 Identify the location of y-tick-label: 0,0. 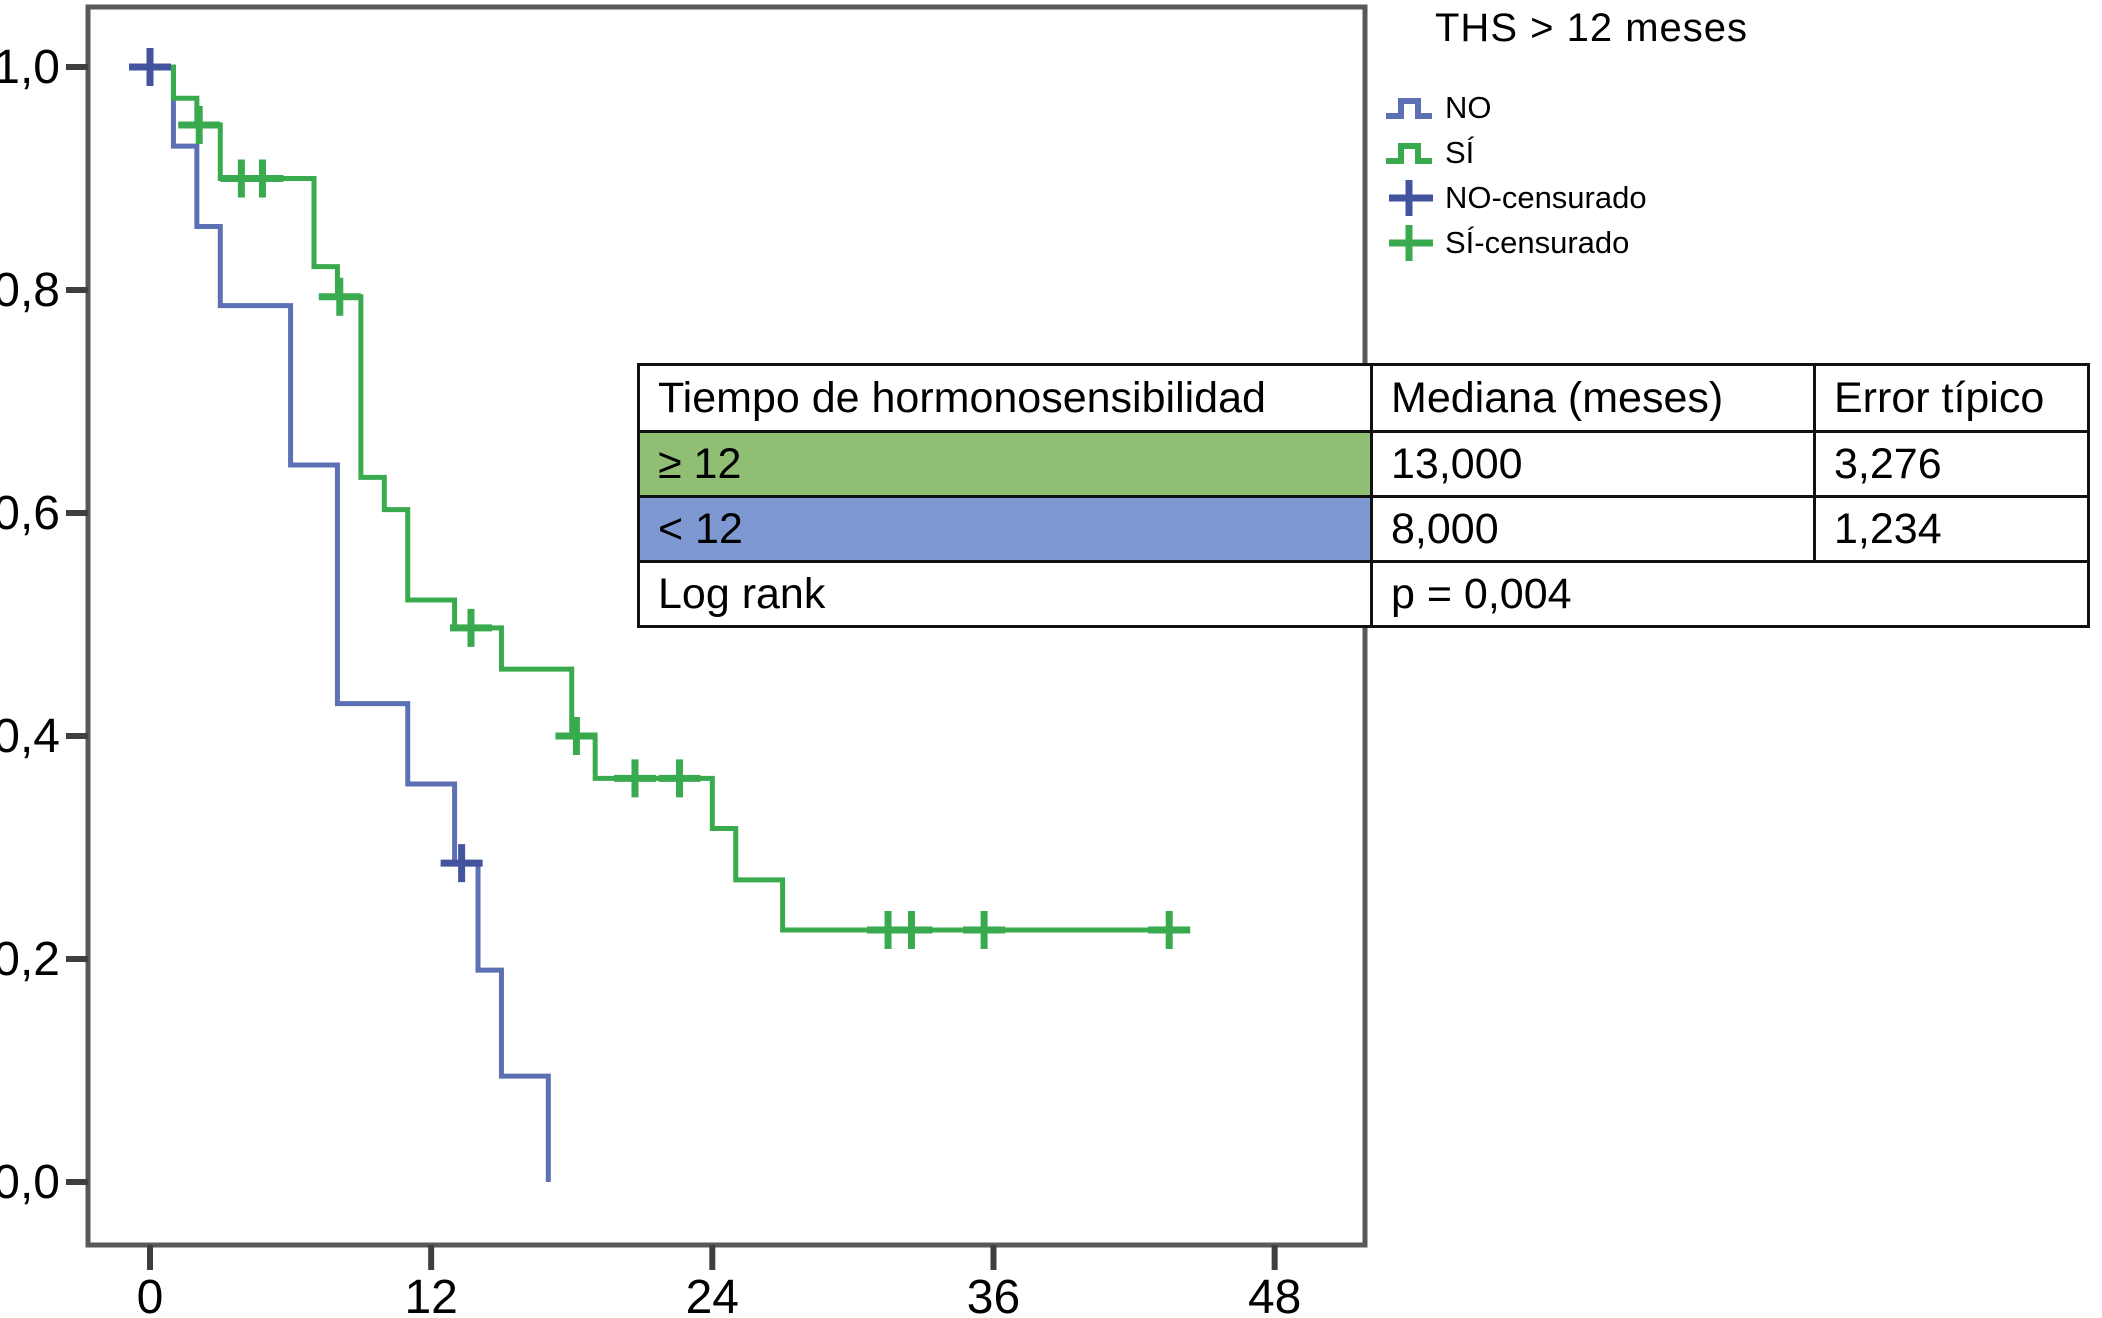
(30, 1182).